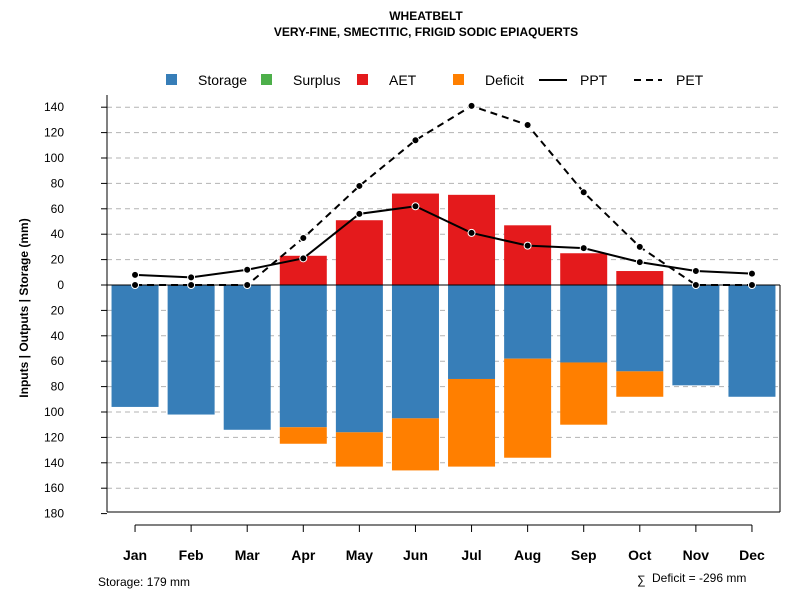  Describe the element at coordinates (641, 580) in the screenshot. I see `sum-icon: ∑` at that location.